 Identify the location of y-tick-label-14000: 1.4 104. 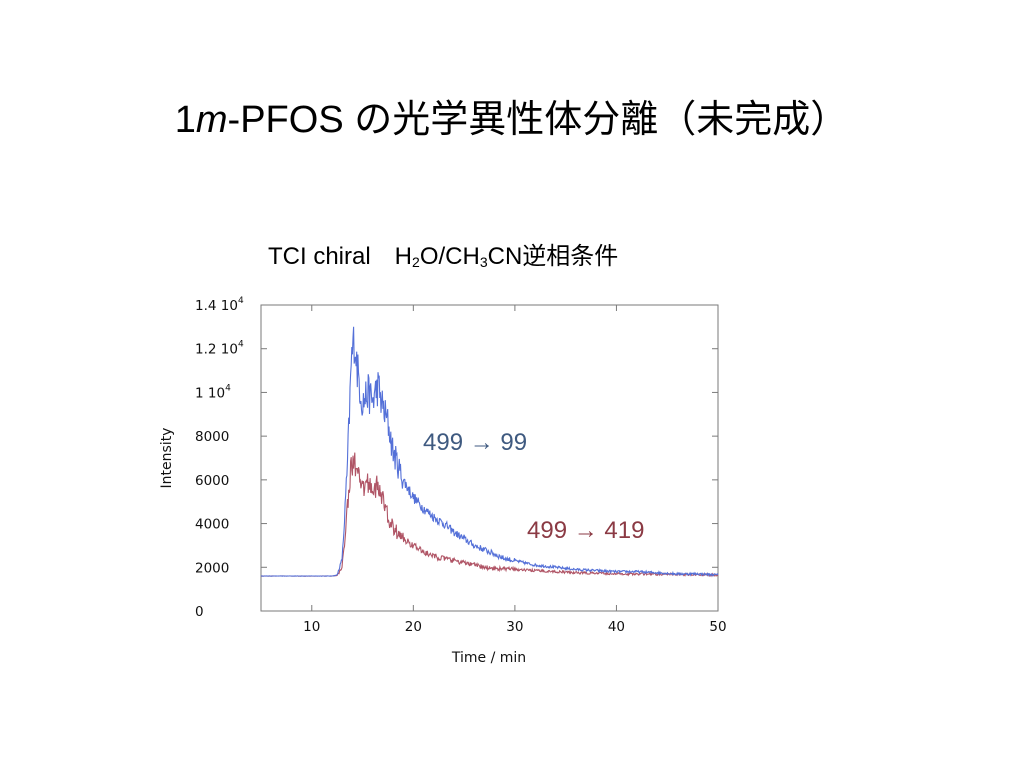
(219, 305).